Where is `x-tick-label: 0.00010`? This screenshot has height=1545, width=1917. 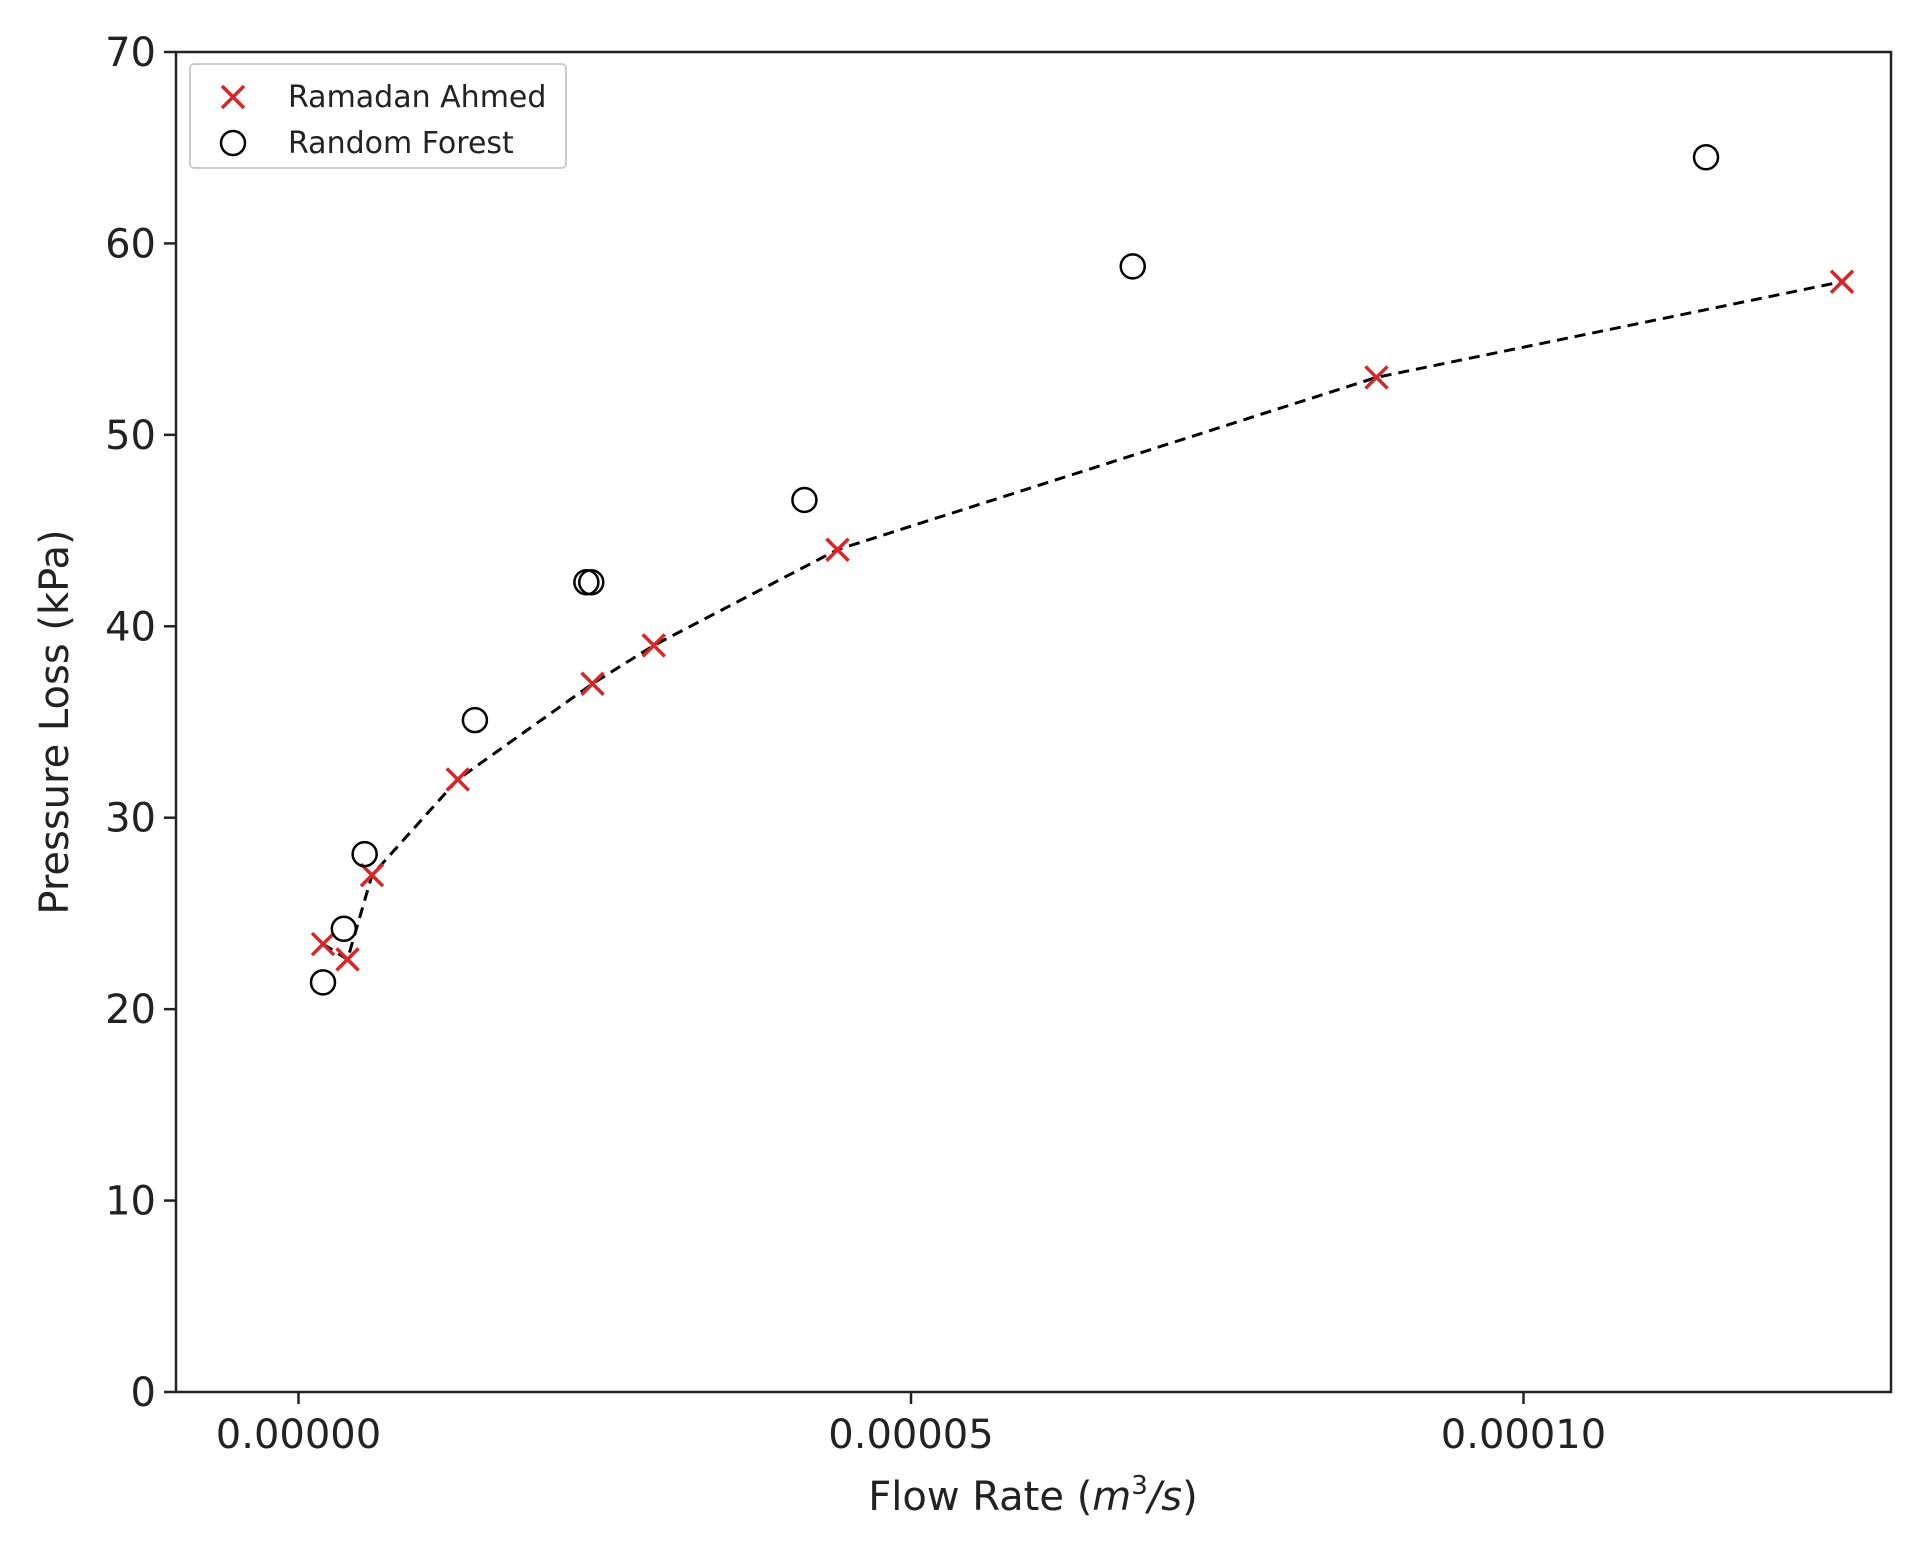
x-tick-label: 0.00010 is located at coordinates (1523, 1435).